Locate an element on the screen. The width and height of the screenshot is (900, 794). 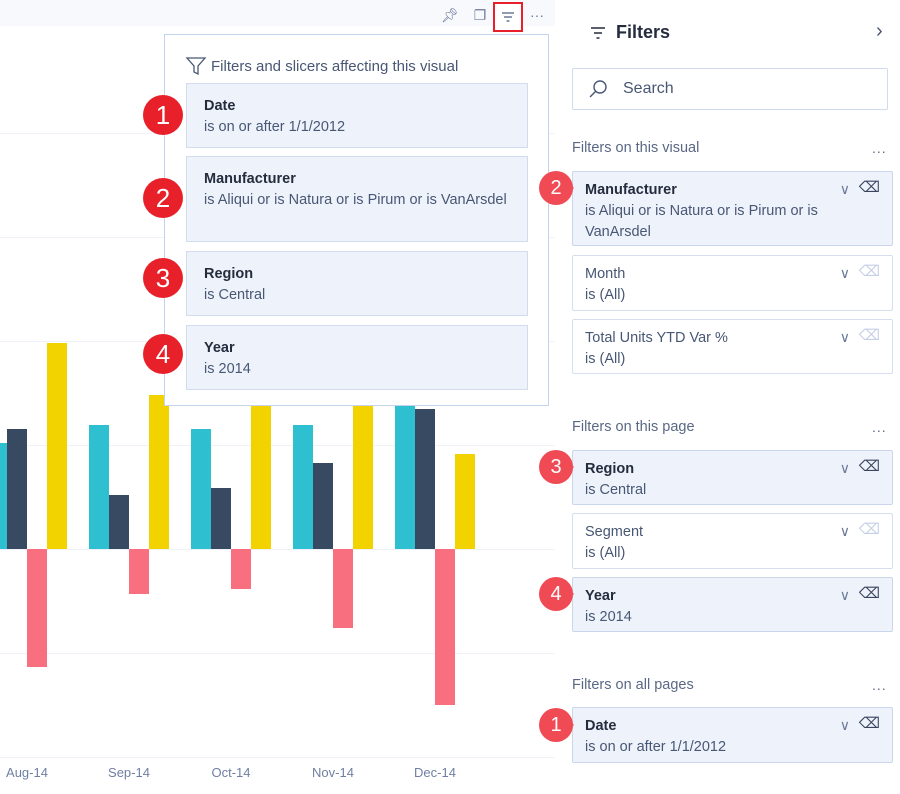
filter-name: Segment is located at coordinates (614, 532).